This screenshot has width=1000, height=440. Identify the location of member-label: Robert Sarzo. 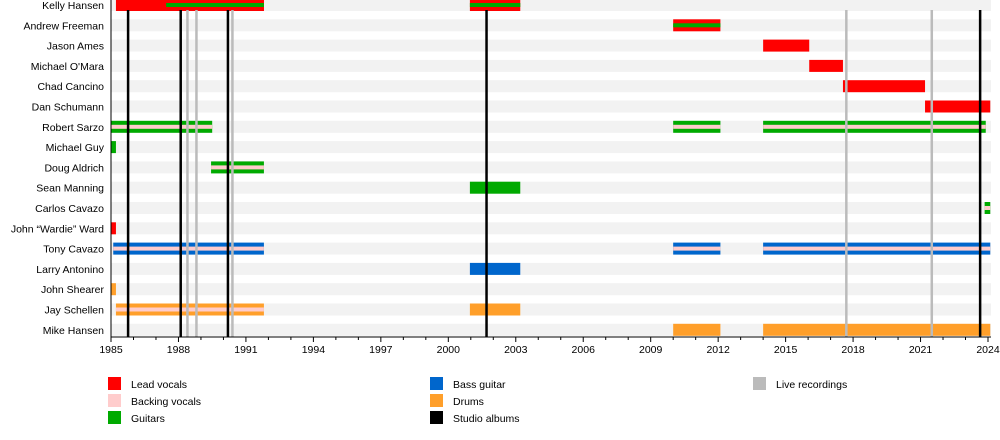
(73, 128).